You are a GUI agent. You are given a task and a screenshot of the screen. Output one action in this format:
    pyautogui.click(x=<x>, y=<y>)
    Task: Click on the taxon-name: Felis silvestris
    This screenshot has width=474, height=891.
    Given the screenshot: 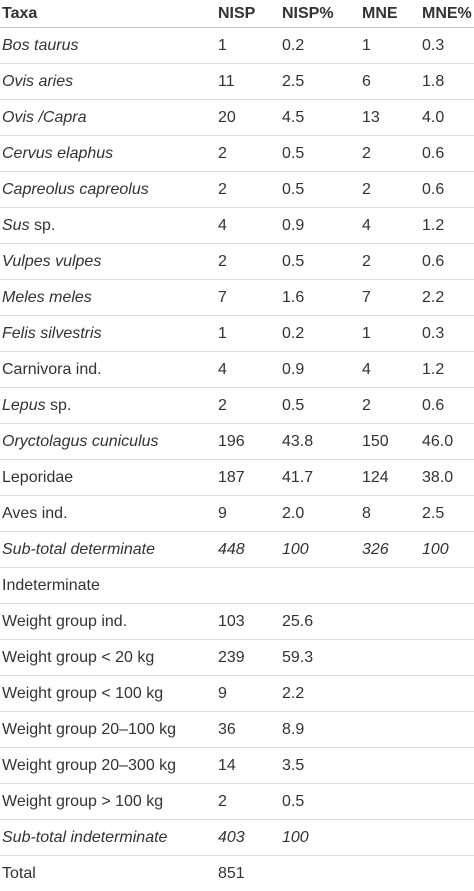 What is the action you would take?
    pyautogui.click(x=52, y=333)
    